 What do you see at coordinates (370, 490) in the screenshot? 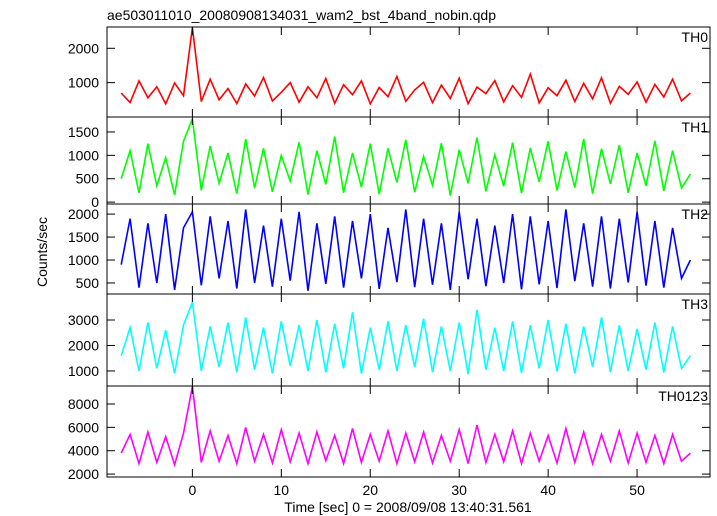
I see `x-tick-label: 20` at bounding box center [370, 490].